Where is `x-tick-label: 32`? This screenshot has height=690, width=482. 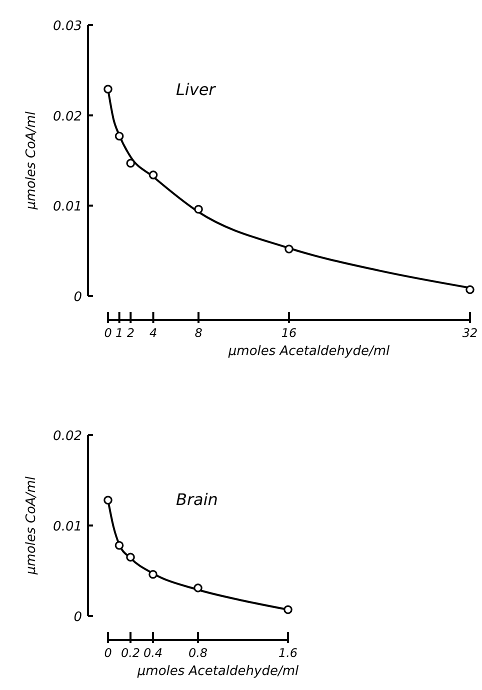
x-tick-label: 32 is located at coordinates (470, 333).